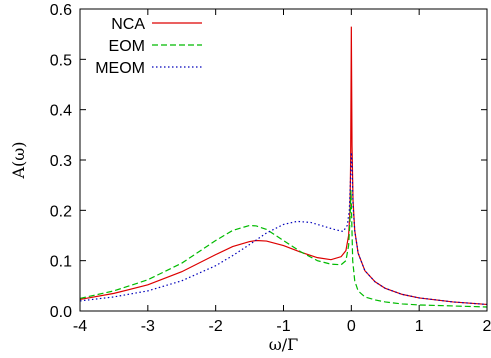 This screenshot has width=491, height=358. Describe the element at coordinates (487, 326) in the screenshot. I see `x-tick-label: 2` at that location.